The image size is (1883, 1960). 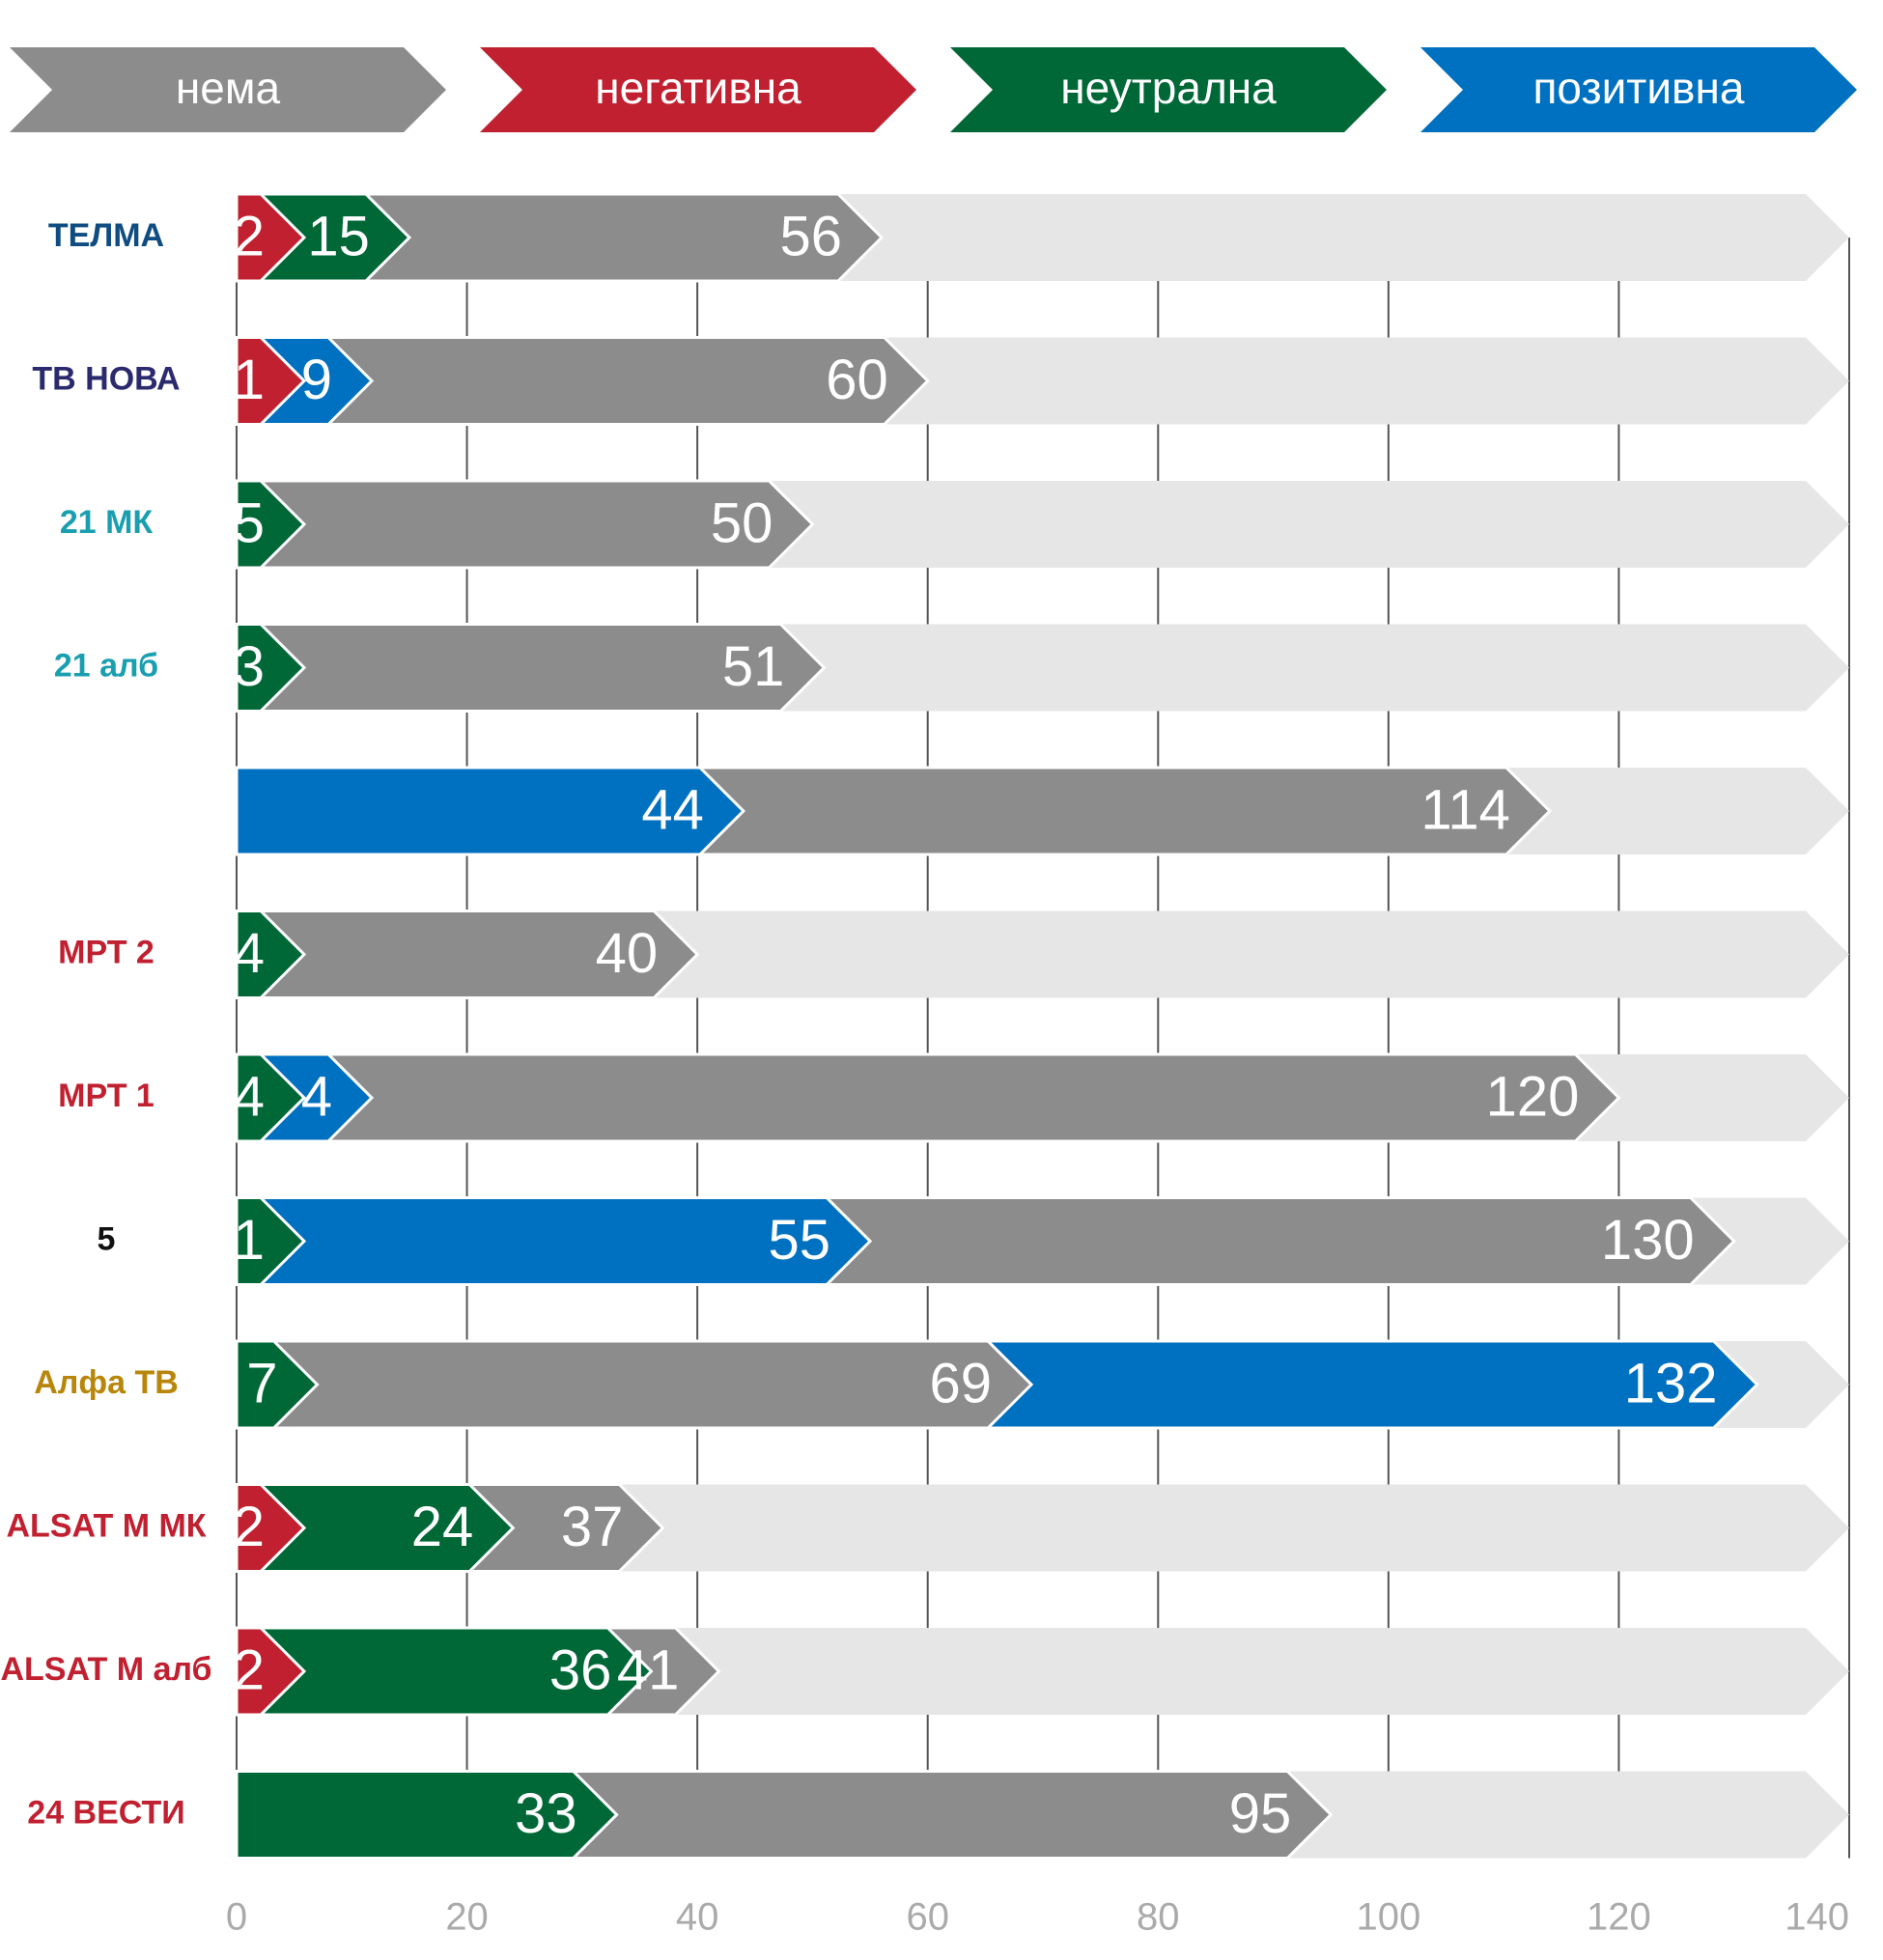 What do you see at coordinates (1671, 1383) in the screenshot?
I see `value-label: 132` at bounding box center [1671, 1383].